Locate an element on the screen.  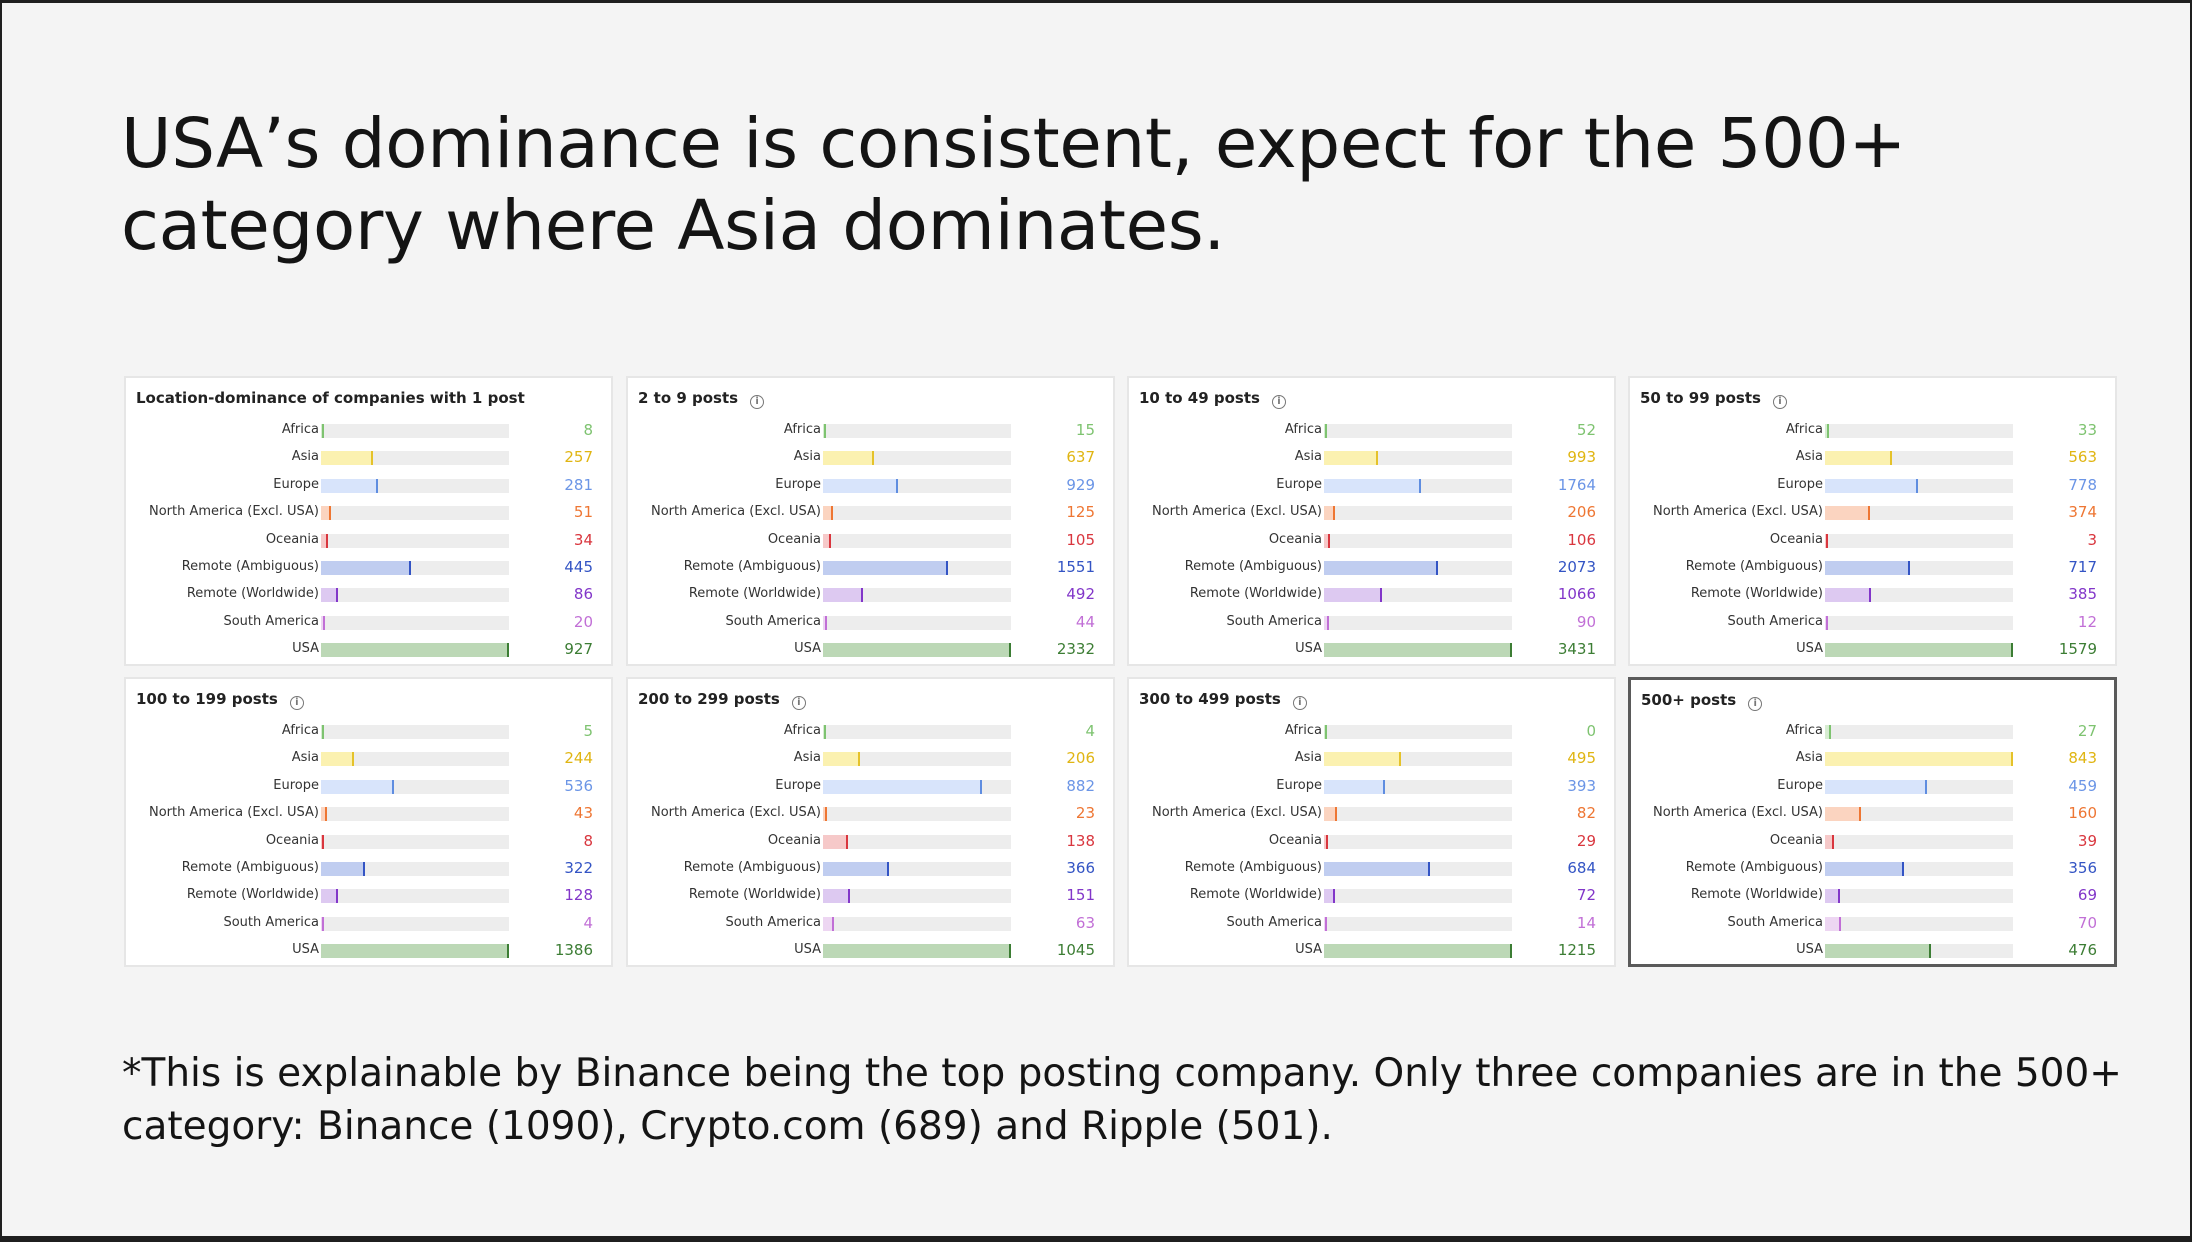
bar-row-oceania: Oceania 106 is located at coordinates (1371, 540).